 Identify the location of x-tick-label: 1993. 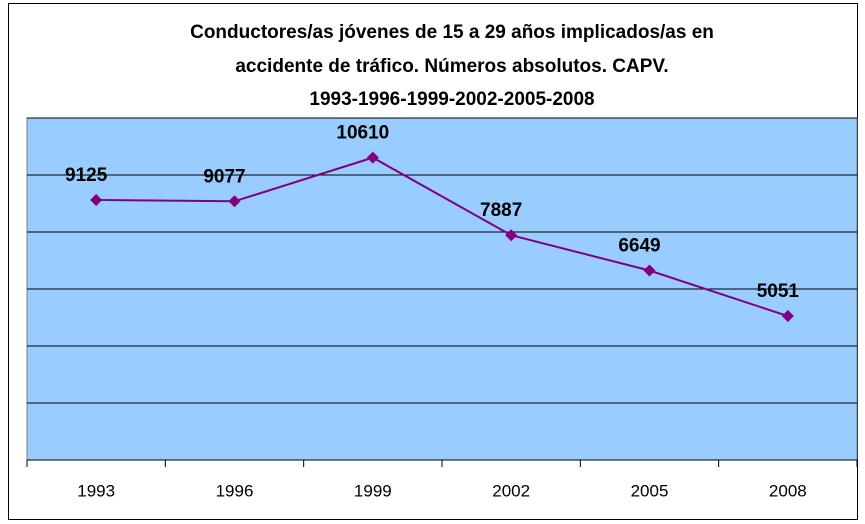
(96, 490).